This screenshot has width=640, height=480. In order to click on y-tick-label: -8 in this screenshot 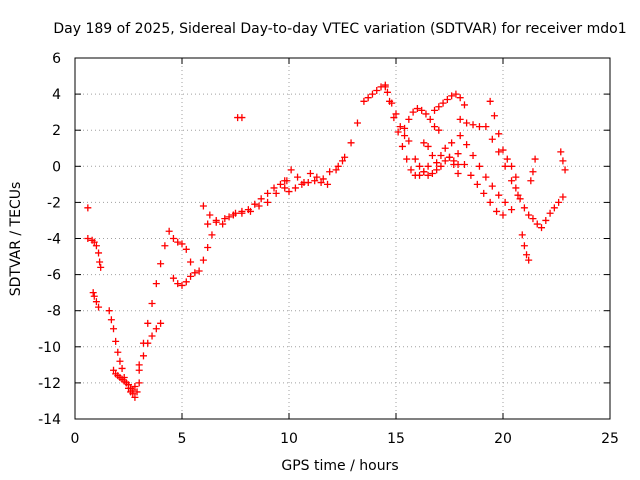, I will do `click(54, 312)`.